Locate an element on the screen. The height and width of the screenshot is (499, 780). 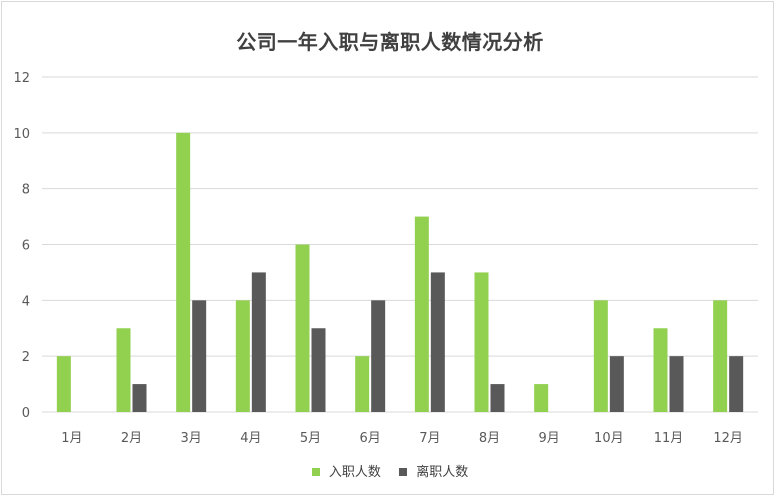
legend: 入职人数 离职人数 is located at coordinates (390, 470).